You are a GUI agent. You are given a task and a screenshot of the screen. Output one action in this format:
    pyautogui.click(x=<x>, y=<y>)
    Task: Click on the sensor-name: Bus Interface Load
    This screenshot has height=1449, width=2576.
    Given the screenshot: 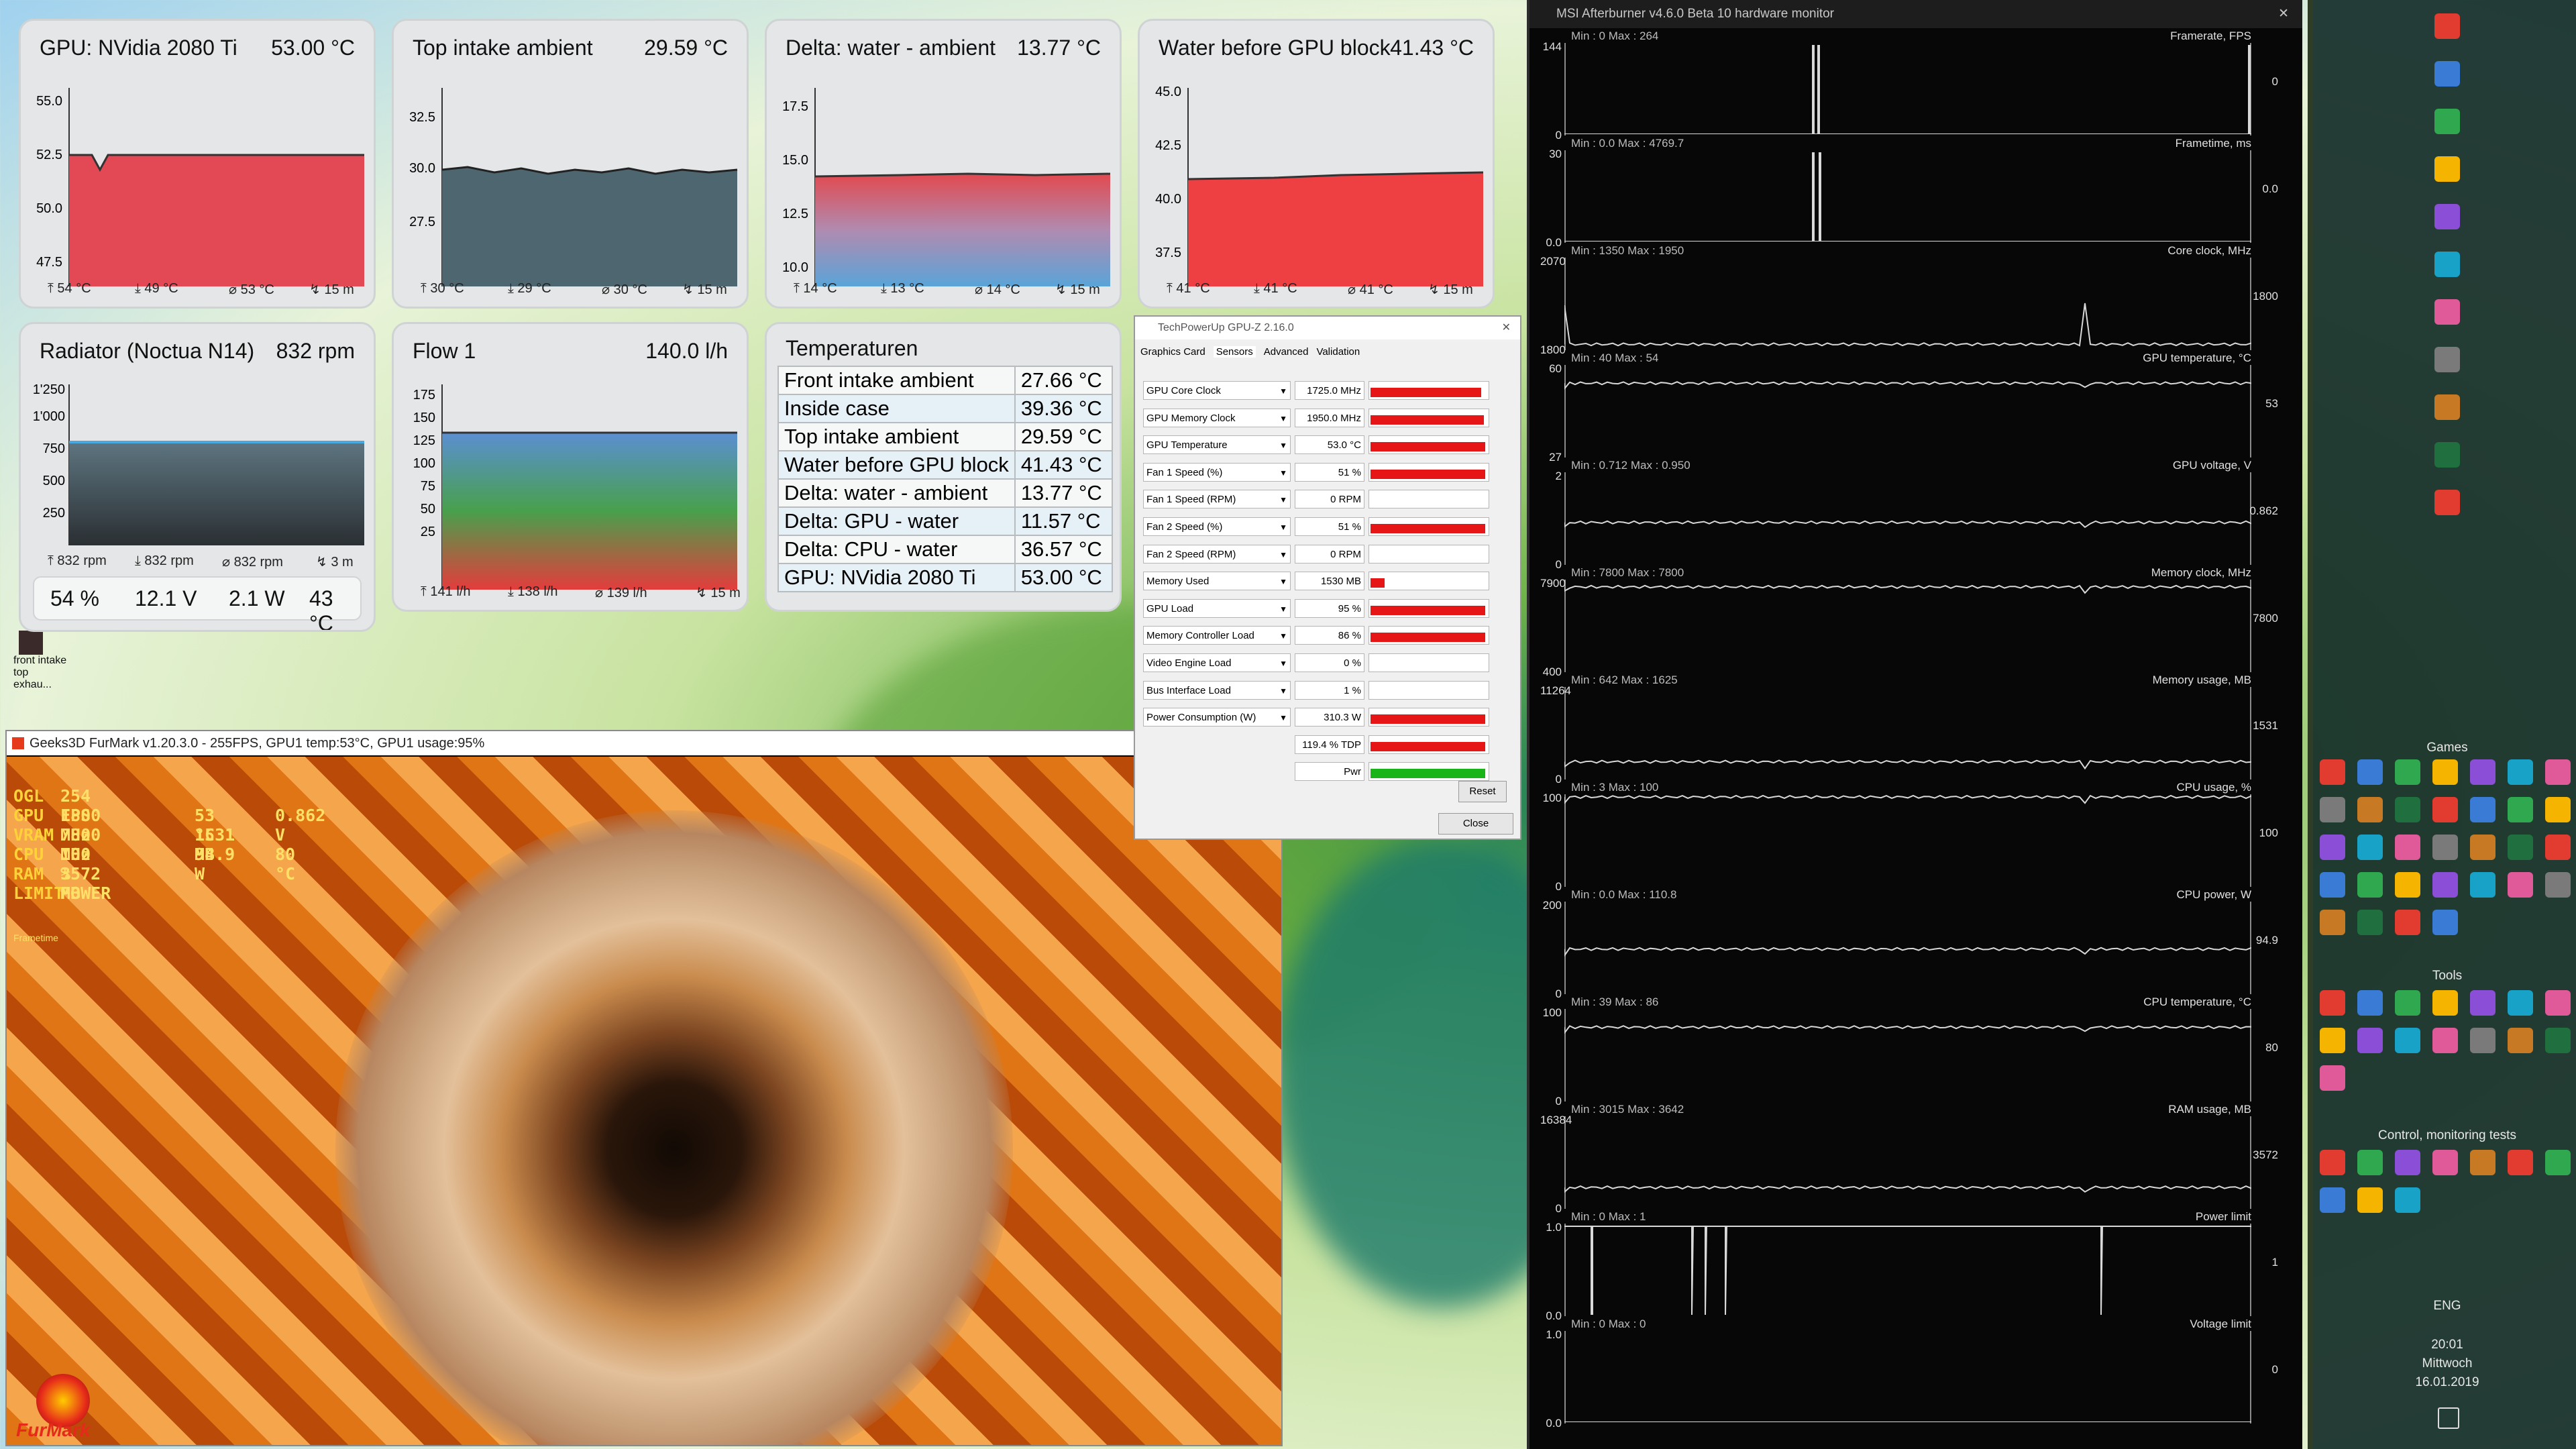 What is the action you would take?
    pyautogui.click(x=1217, y=690)
    